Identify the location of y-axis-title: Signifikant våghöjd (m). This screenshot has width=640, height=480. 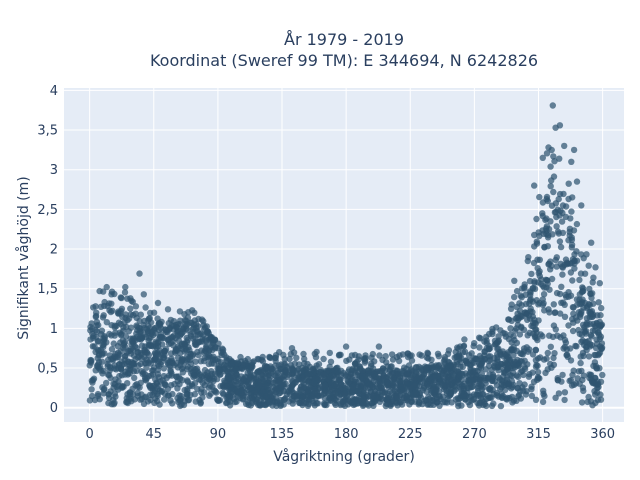
(23, 257).